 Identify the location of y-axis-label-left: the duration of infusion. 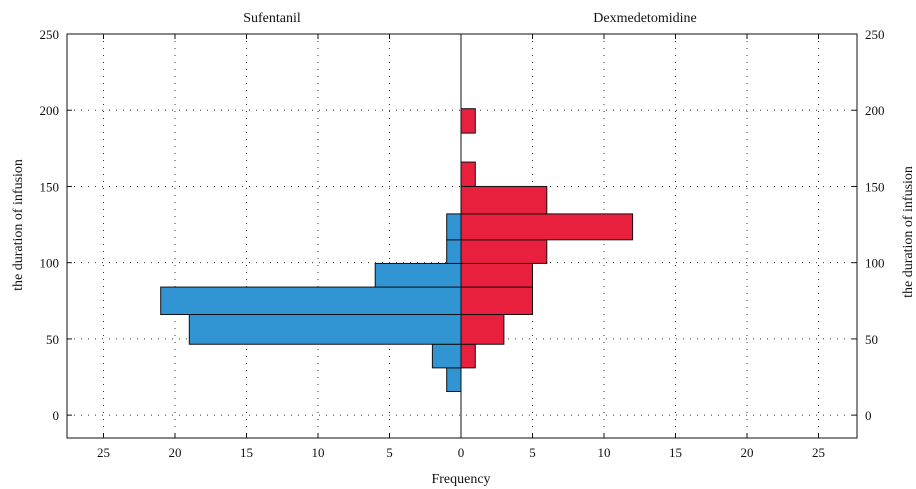
(18, 225).